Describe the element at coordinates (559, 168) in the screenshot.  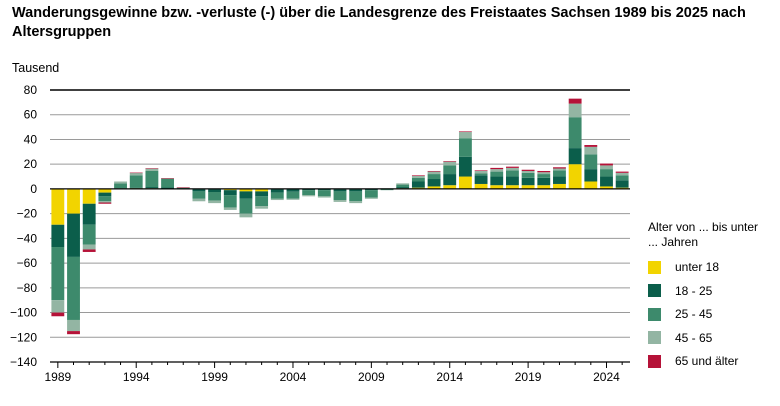
I see `bar-segment-2021-a65plus` at that location.